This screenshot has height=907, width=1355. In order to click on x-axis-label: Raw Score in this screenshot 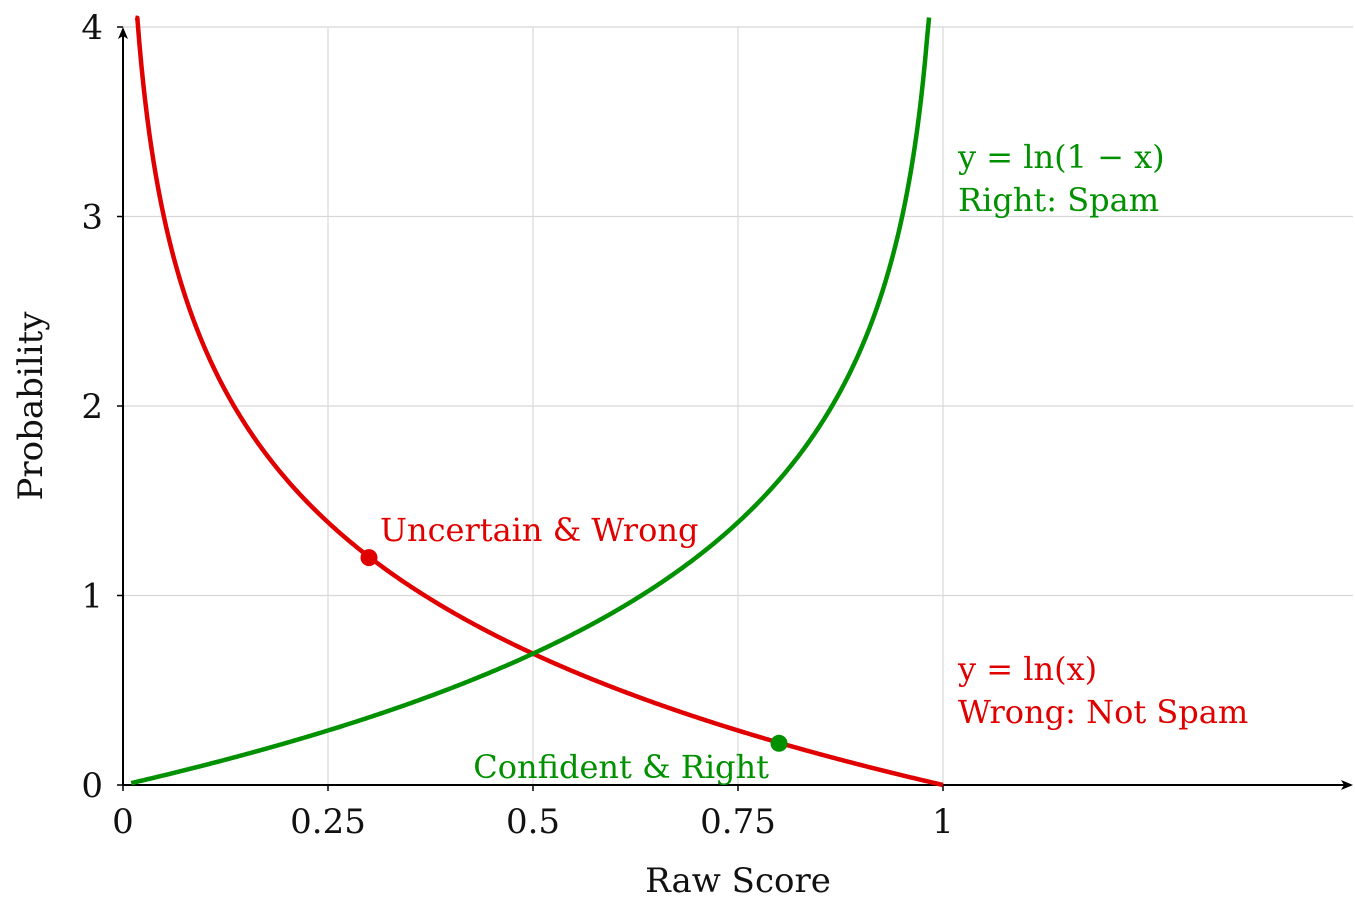, I will do `click(738, 881)`.